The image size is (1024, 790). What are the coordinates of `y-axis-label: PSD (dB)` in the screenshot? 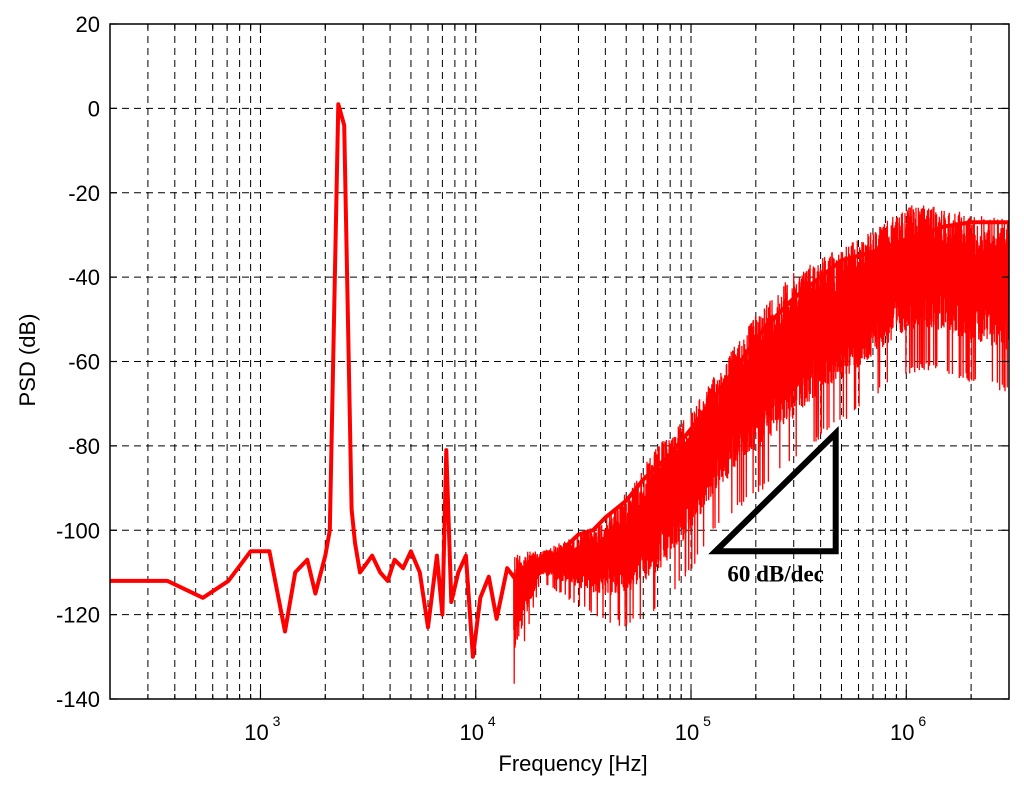 It's located at (27, 360).